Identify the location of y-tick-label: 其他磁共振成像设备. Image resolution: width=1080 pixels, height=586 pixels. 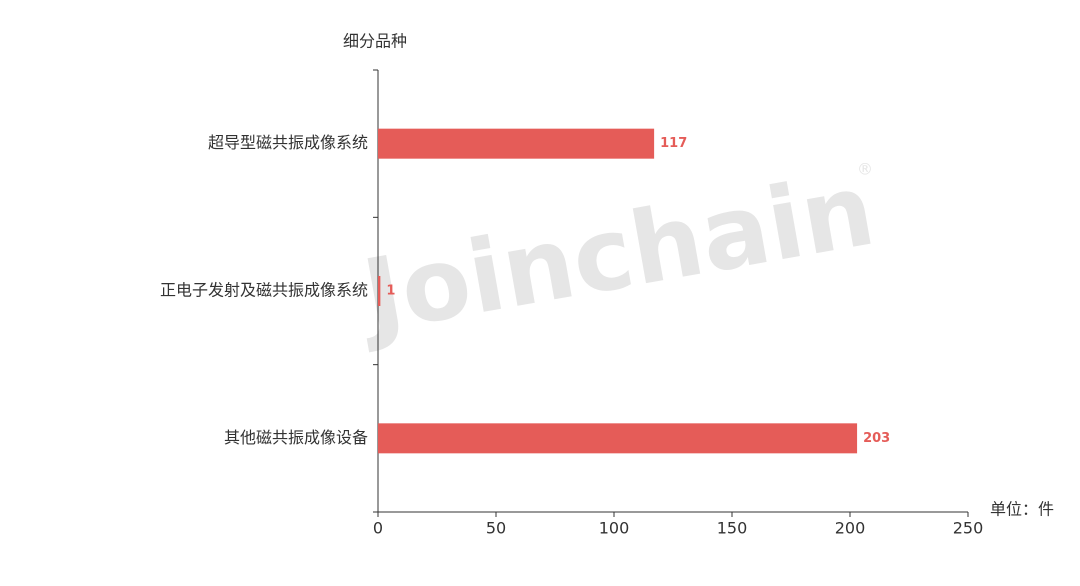
(296, 437).